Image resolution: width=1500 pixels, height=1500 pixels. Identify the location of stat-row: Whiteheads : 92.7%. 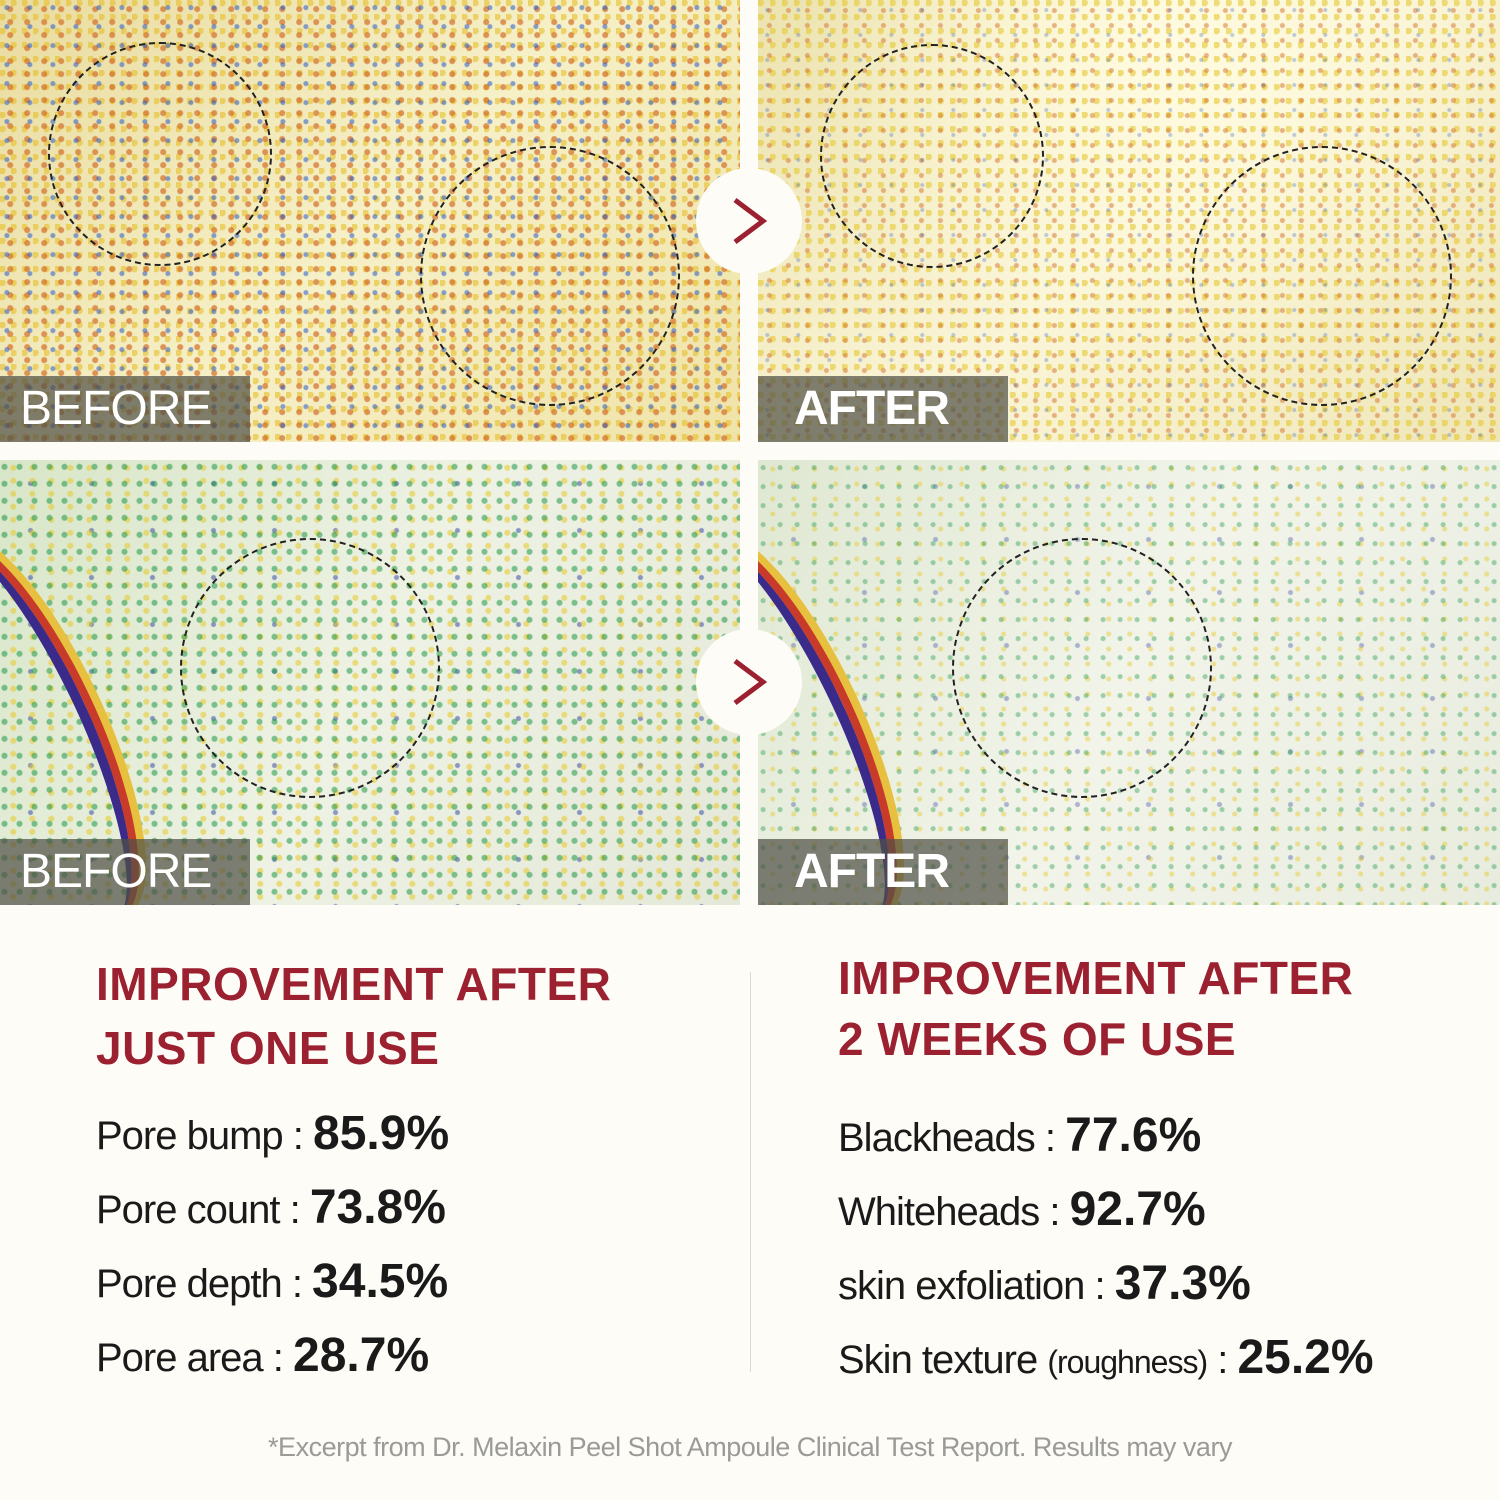
(1022, 1209).